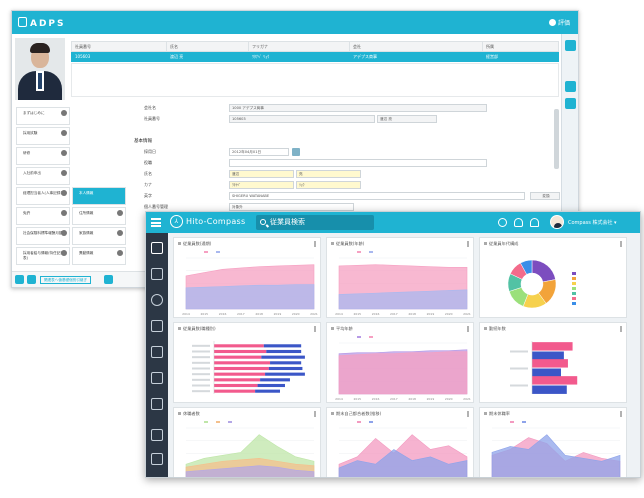 The image size is (644, 498). I want to click on company-label: 会社名, so click(150, 107).